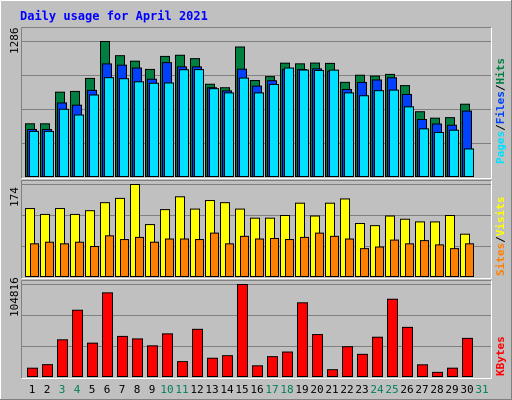 The width and height of the screenshot is (512, 400). What do you see at coordinates (391, 389) in the screenshot?
I see `day-label-25: 25` at bounding box center [391, 389].